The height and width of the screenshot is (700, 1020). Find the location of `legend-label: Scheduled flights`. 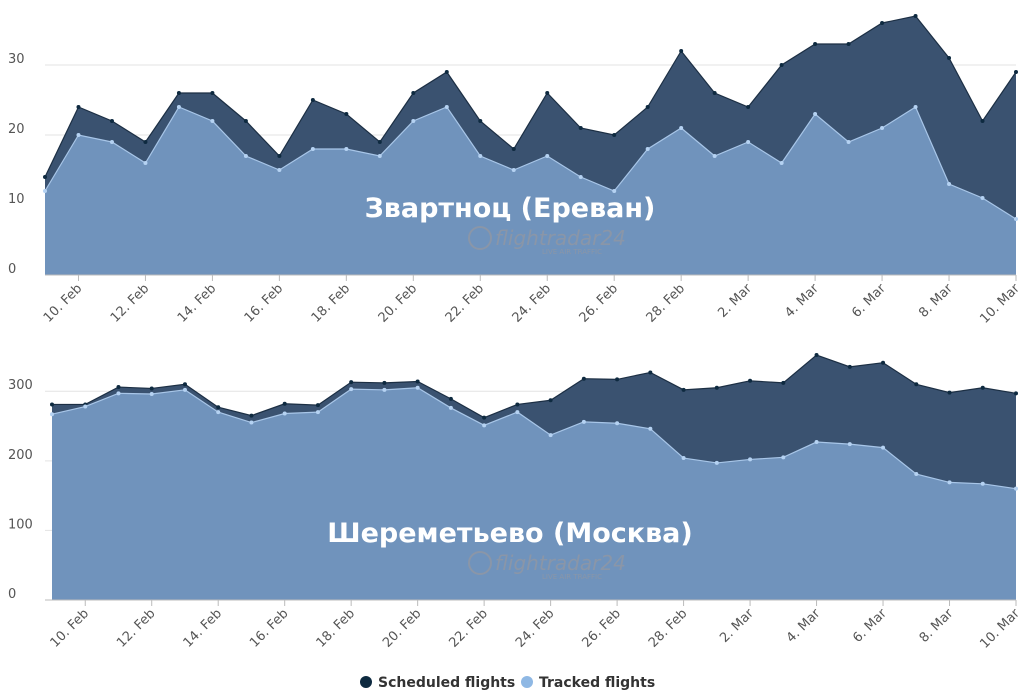

legend-label: Scheduled flights is located at coordinates (446, 683).